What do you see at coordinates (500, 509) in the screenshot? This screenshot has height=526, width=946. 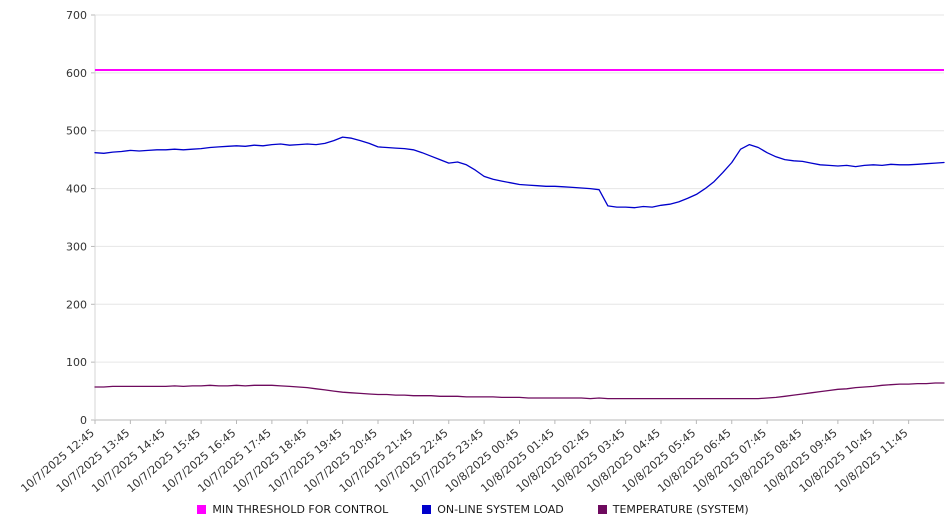 I see `legend-label: ON-LINE SYSTEM LOAD` at bounding box center [500, 509].